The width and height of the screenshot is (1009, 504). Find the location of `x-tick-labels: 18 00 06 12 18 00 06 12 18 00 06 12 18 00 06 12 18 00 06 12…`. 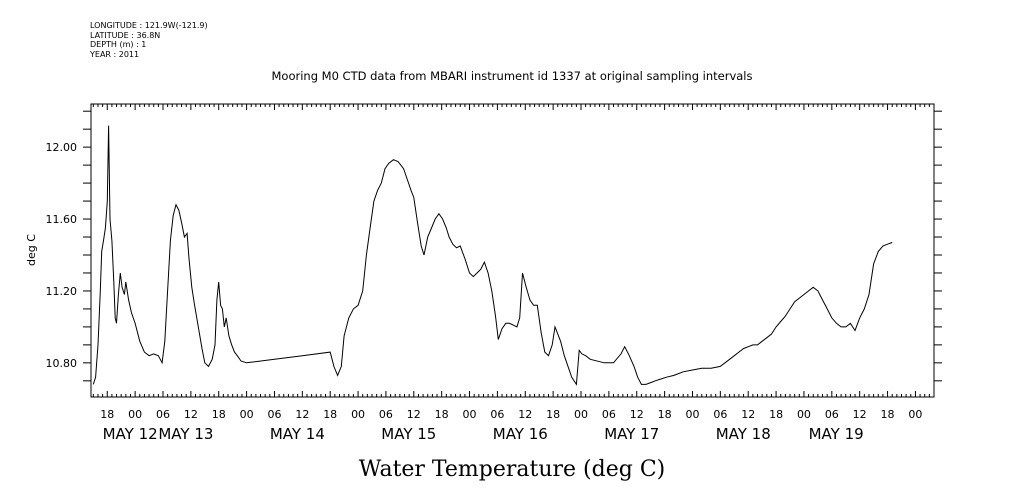

x-tick-labels: 18 00 06 12 18 00 06 12 18 00 06 12 18 00 06 12 18 00 06 12… is located at coordinates (511, 414).